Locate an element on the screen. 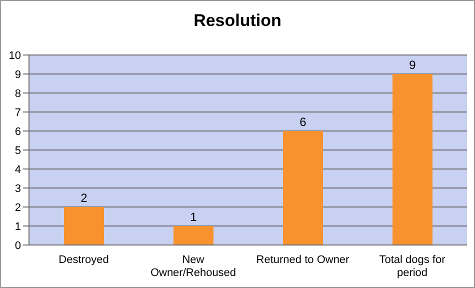 This screenshot has width=475, height=288. y-tick-label: 8 is located at coordinates (17, 94).